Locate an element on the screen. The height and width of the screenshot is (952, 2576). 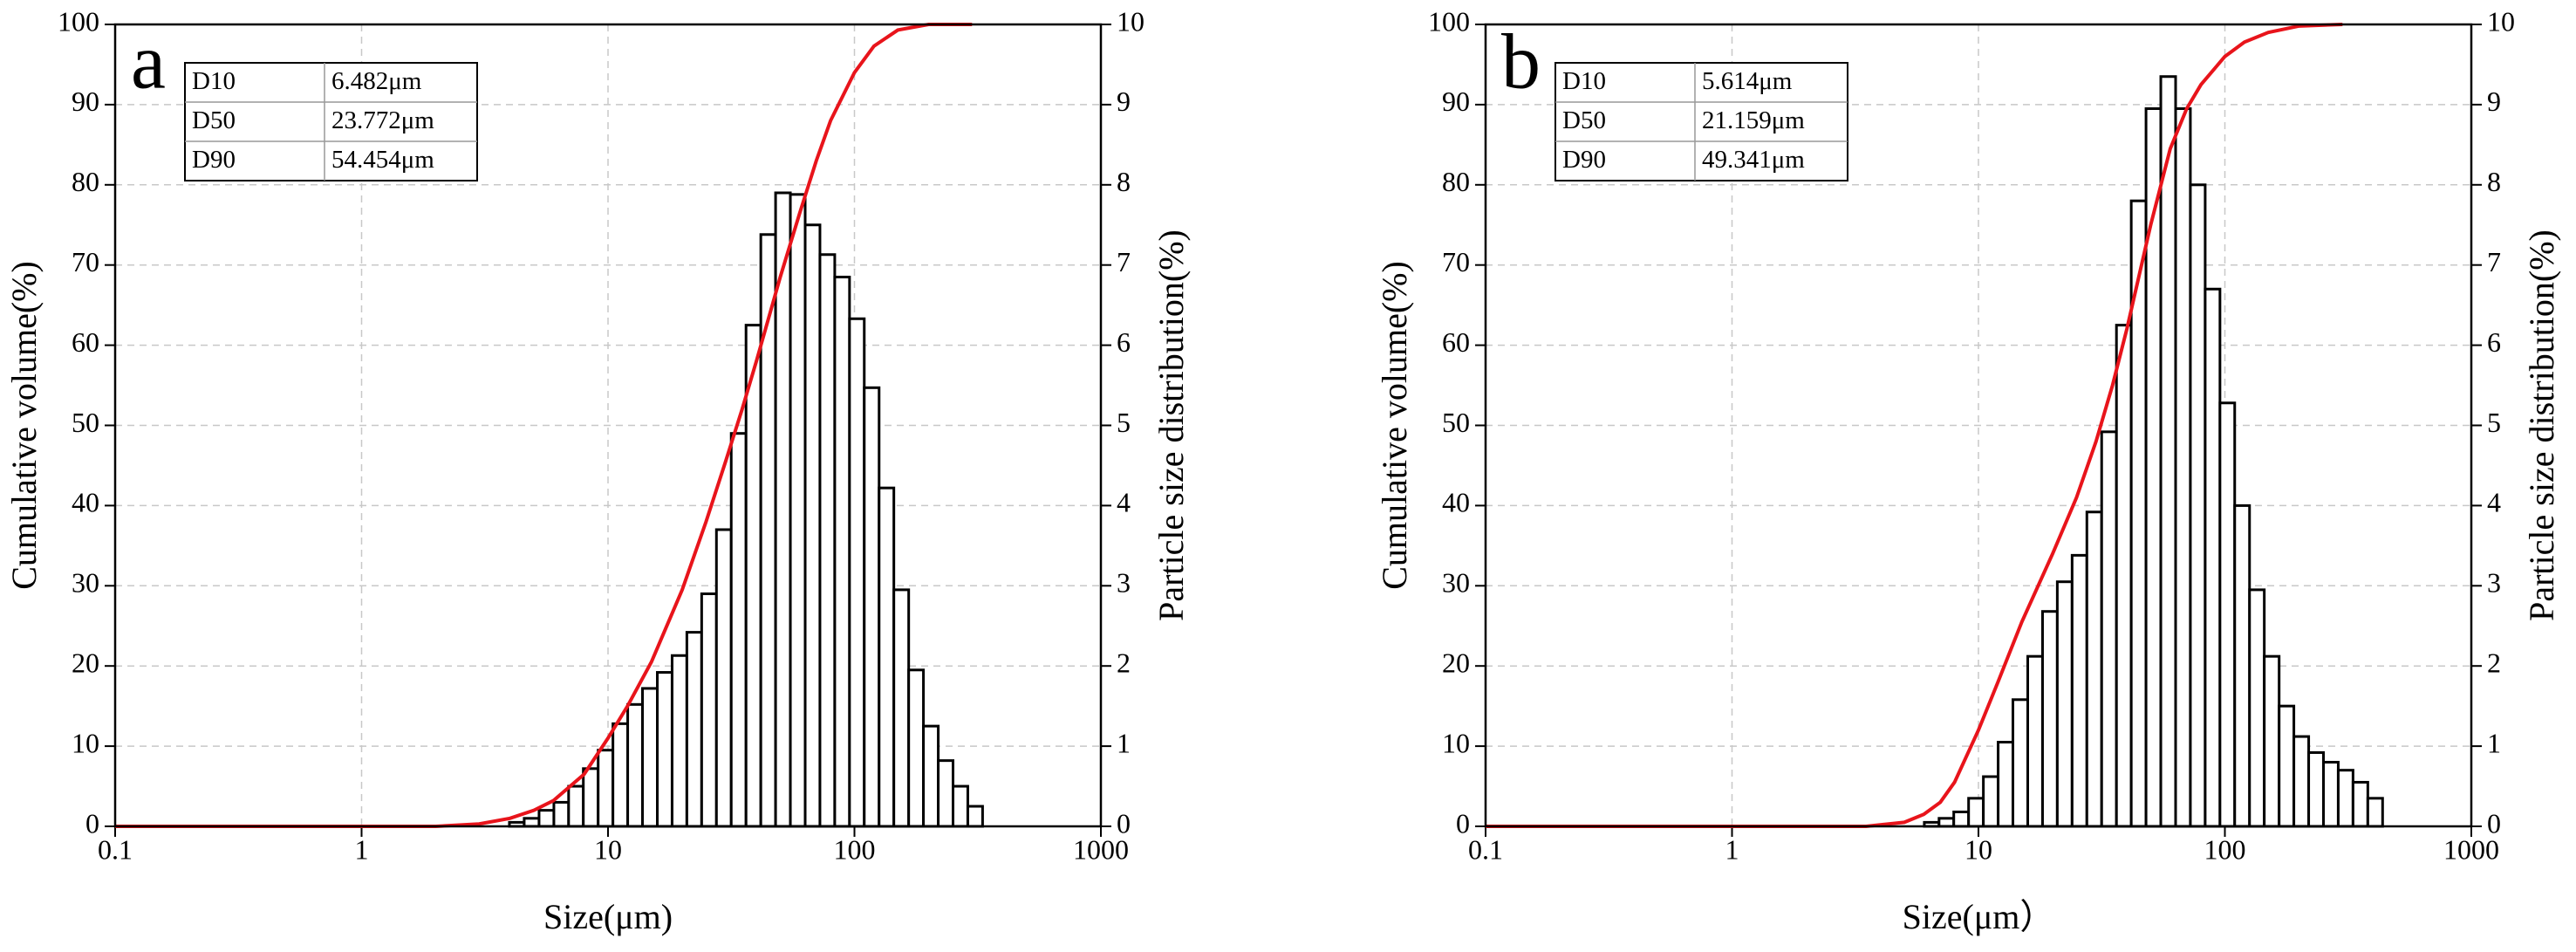
panel-label: a is located at coordinates (148, 63).